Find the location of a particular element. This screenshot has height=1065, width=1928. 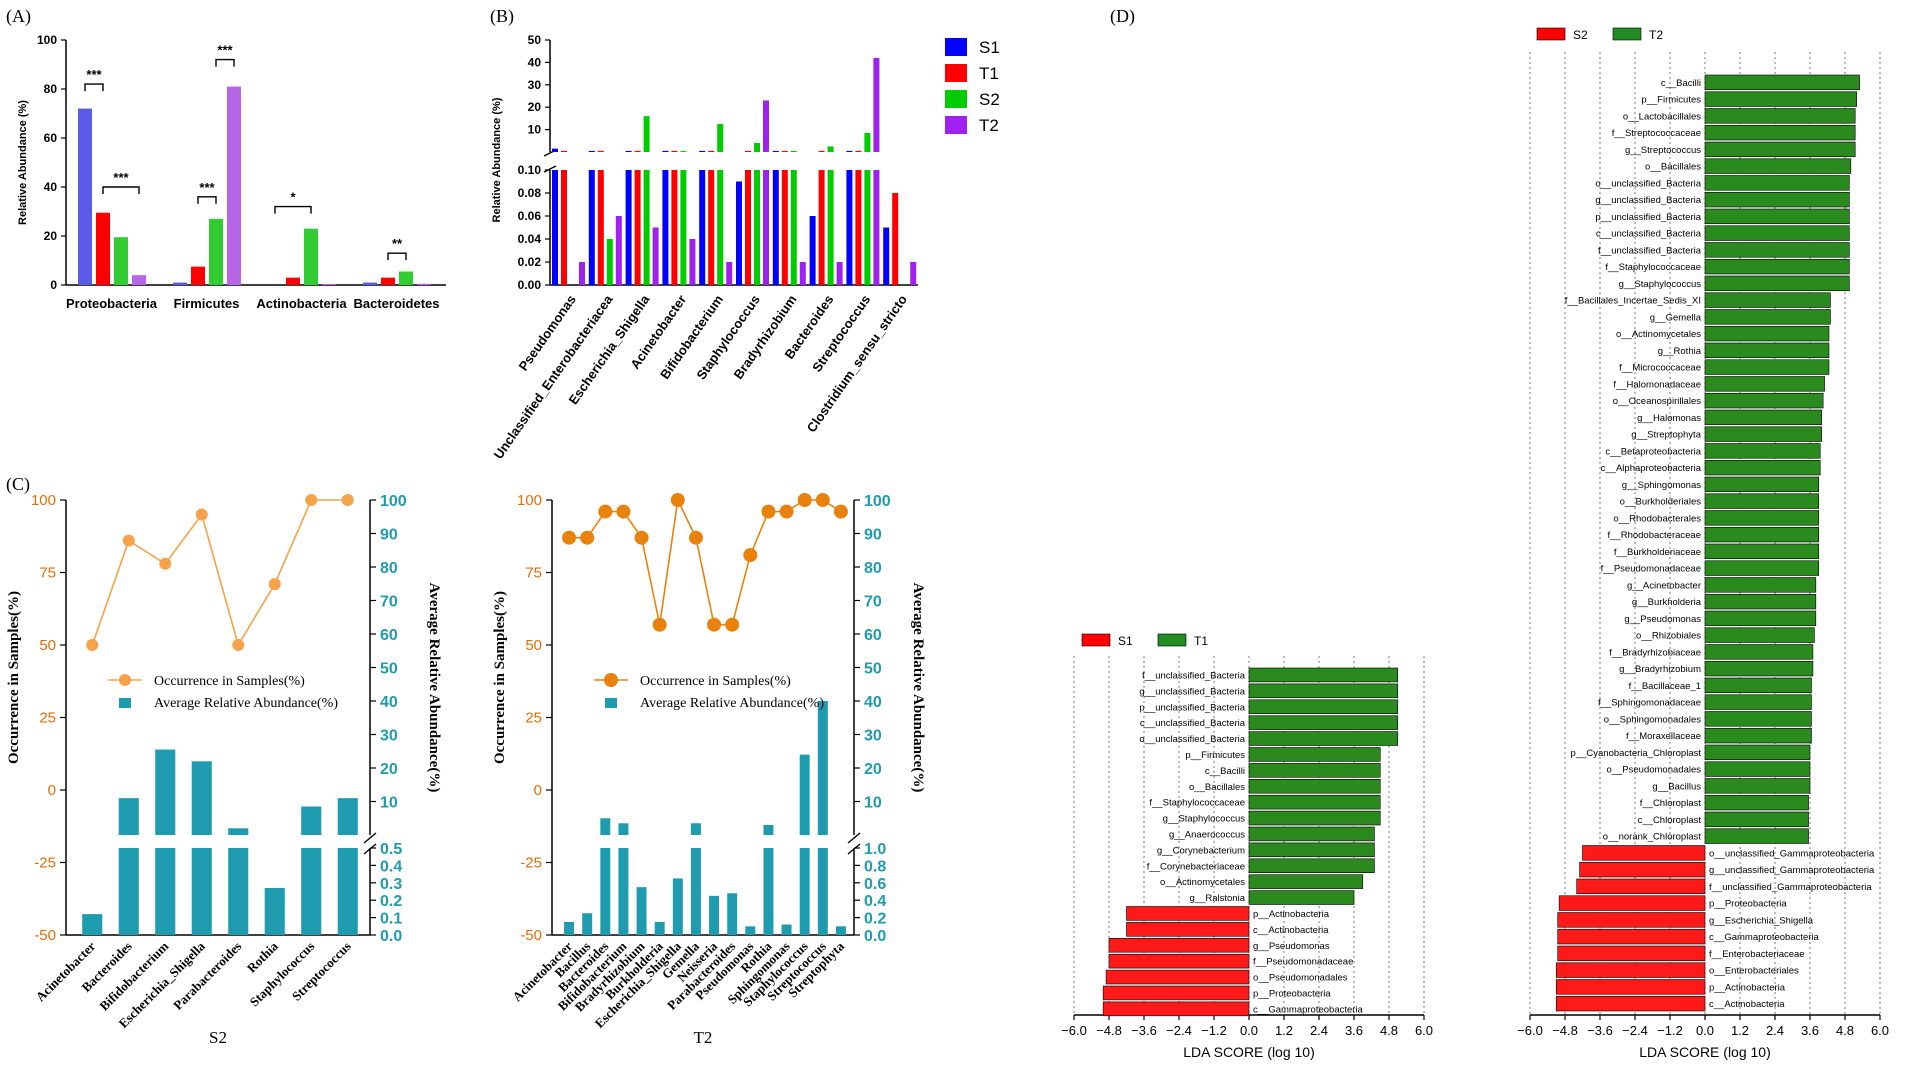

y-tick-label: 30 is located at coordinates (535, 85).